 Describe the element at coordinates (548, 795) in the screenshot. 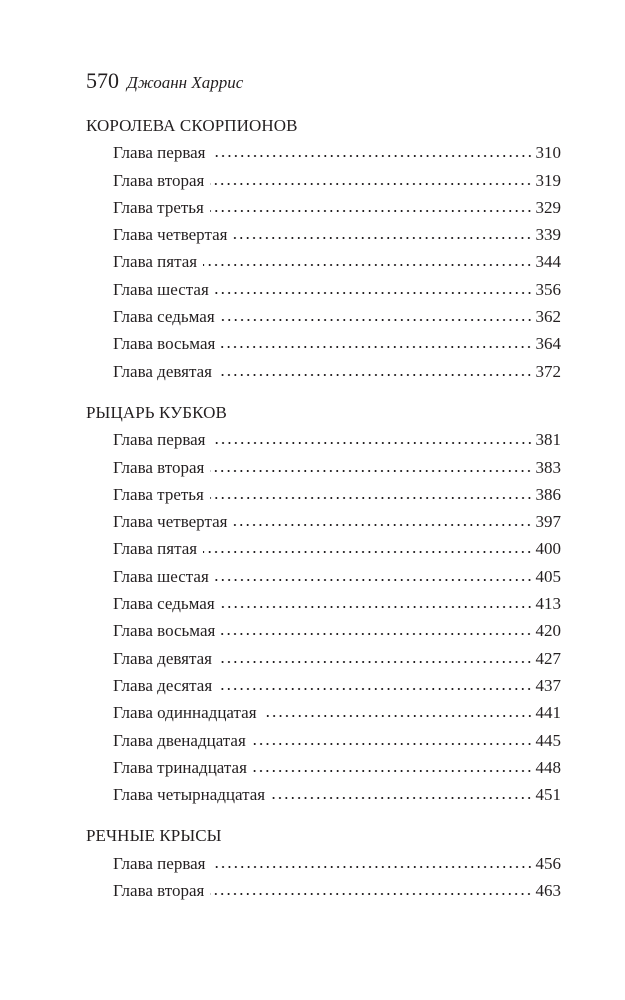

I see `chapter-page-number: 451` at that location.